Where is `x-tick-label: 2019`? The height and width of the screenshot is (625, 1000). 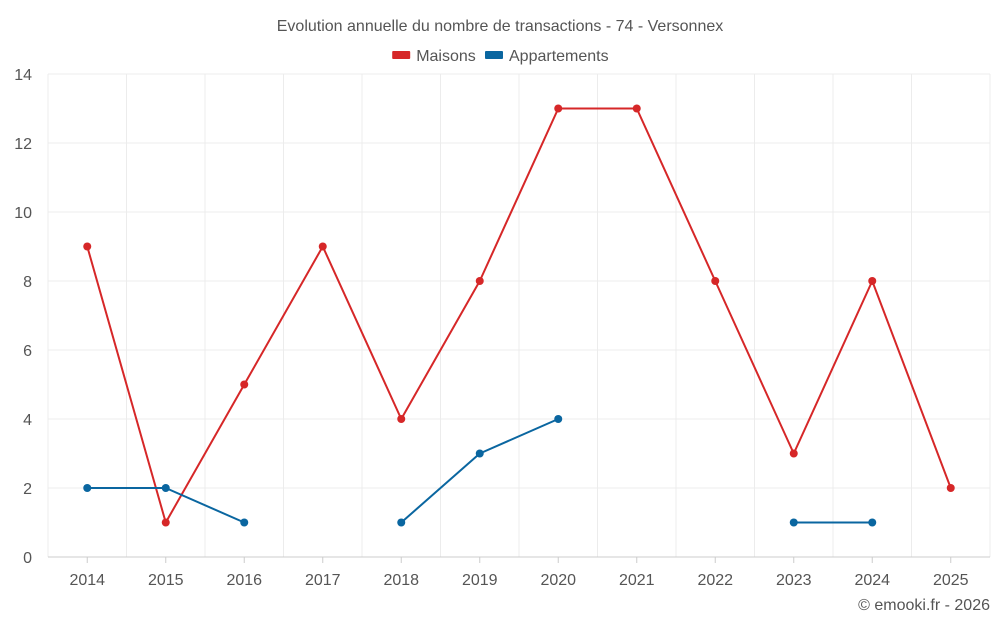
x-tick-label: 2019 is located at coordinates (480, 580).